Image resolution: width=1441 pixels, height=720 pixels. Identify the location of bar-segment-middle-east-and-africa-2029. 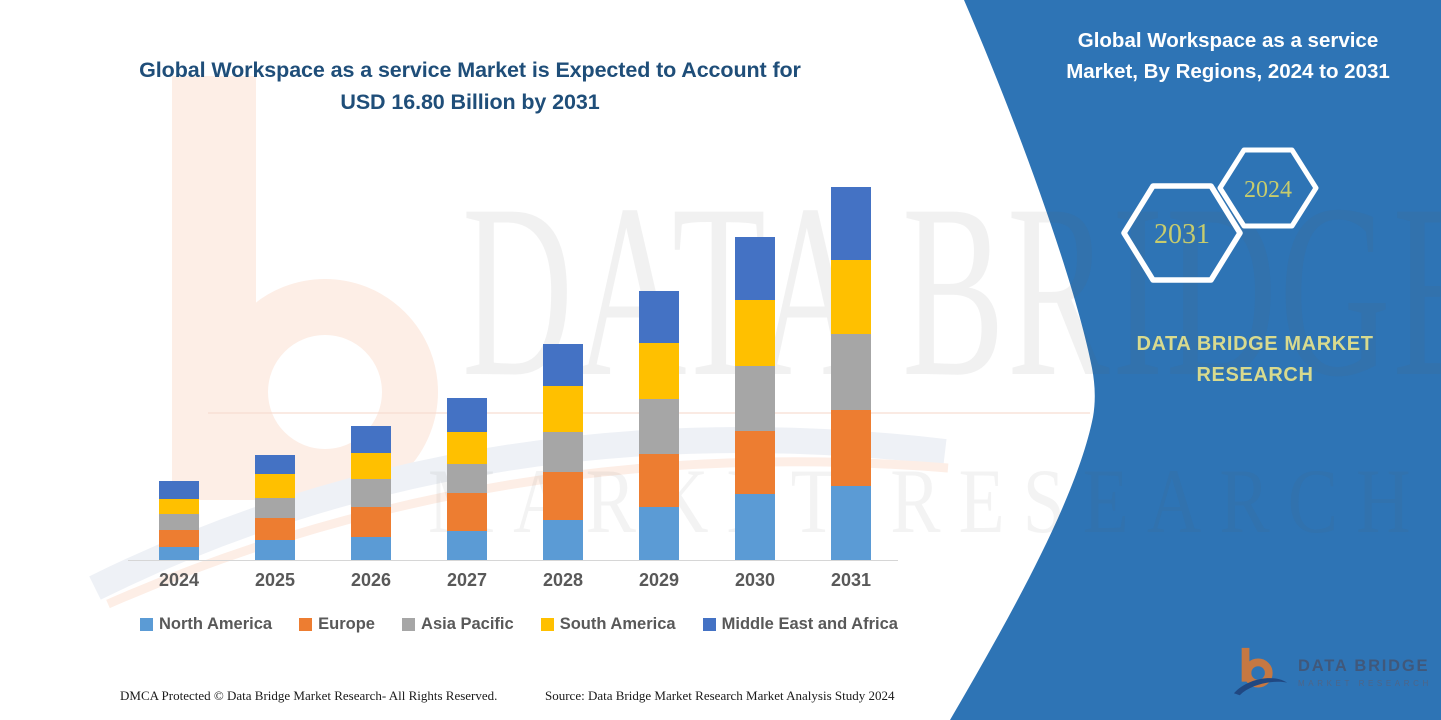
(659, 317).